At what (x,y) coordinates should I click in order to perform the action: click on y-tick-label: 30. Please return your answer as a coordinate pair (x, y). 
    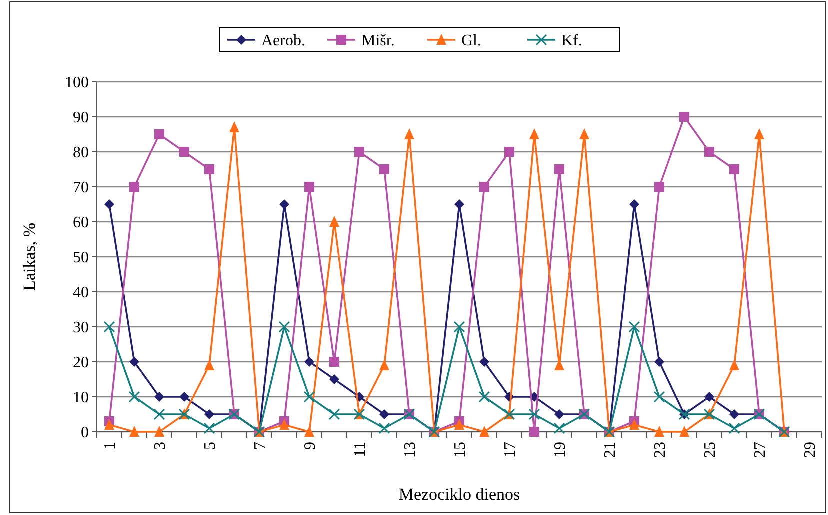
    Looking at the image, I should click on (81, 328).